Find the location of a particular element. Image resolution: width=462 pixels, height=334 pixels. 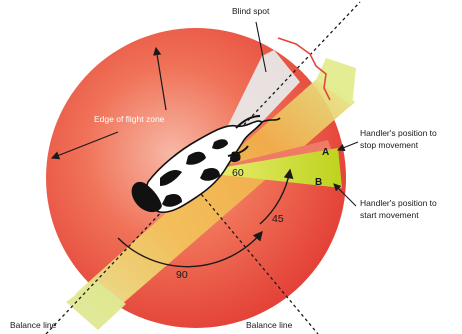

pointer-a is located at coordinates (347, 146).